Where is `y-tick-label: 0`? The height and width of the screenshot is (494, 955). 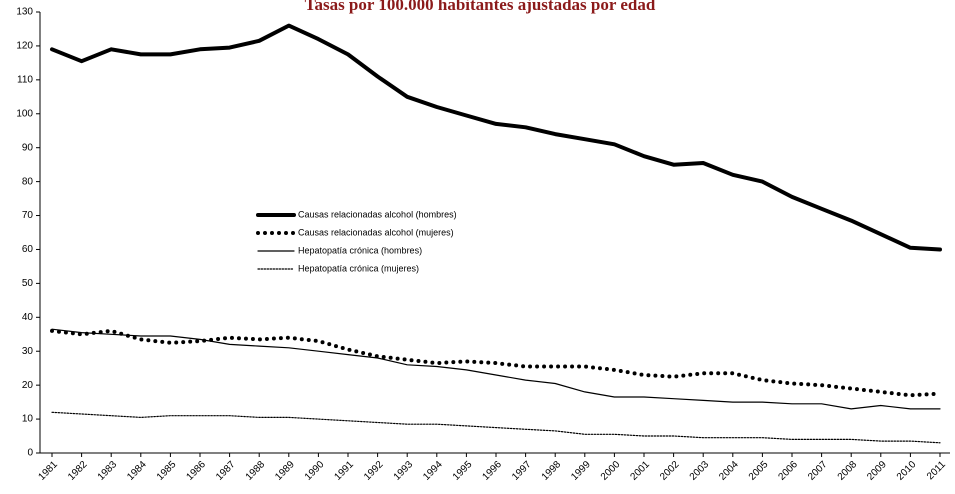
y-tick-label: 0 is located at coordinates (30, 453).